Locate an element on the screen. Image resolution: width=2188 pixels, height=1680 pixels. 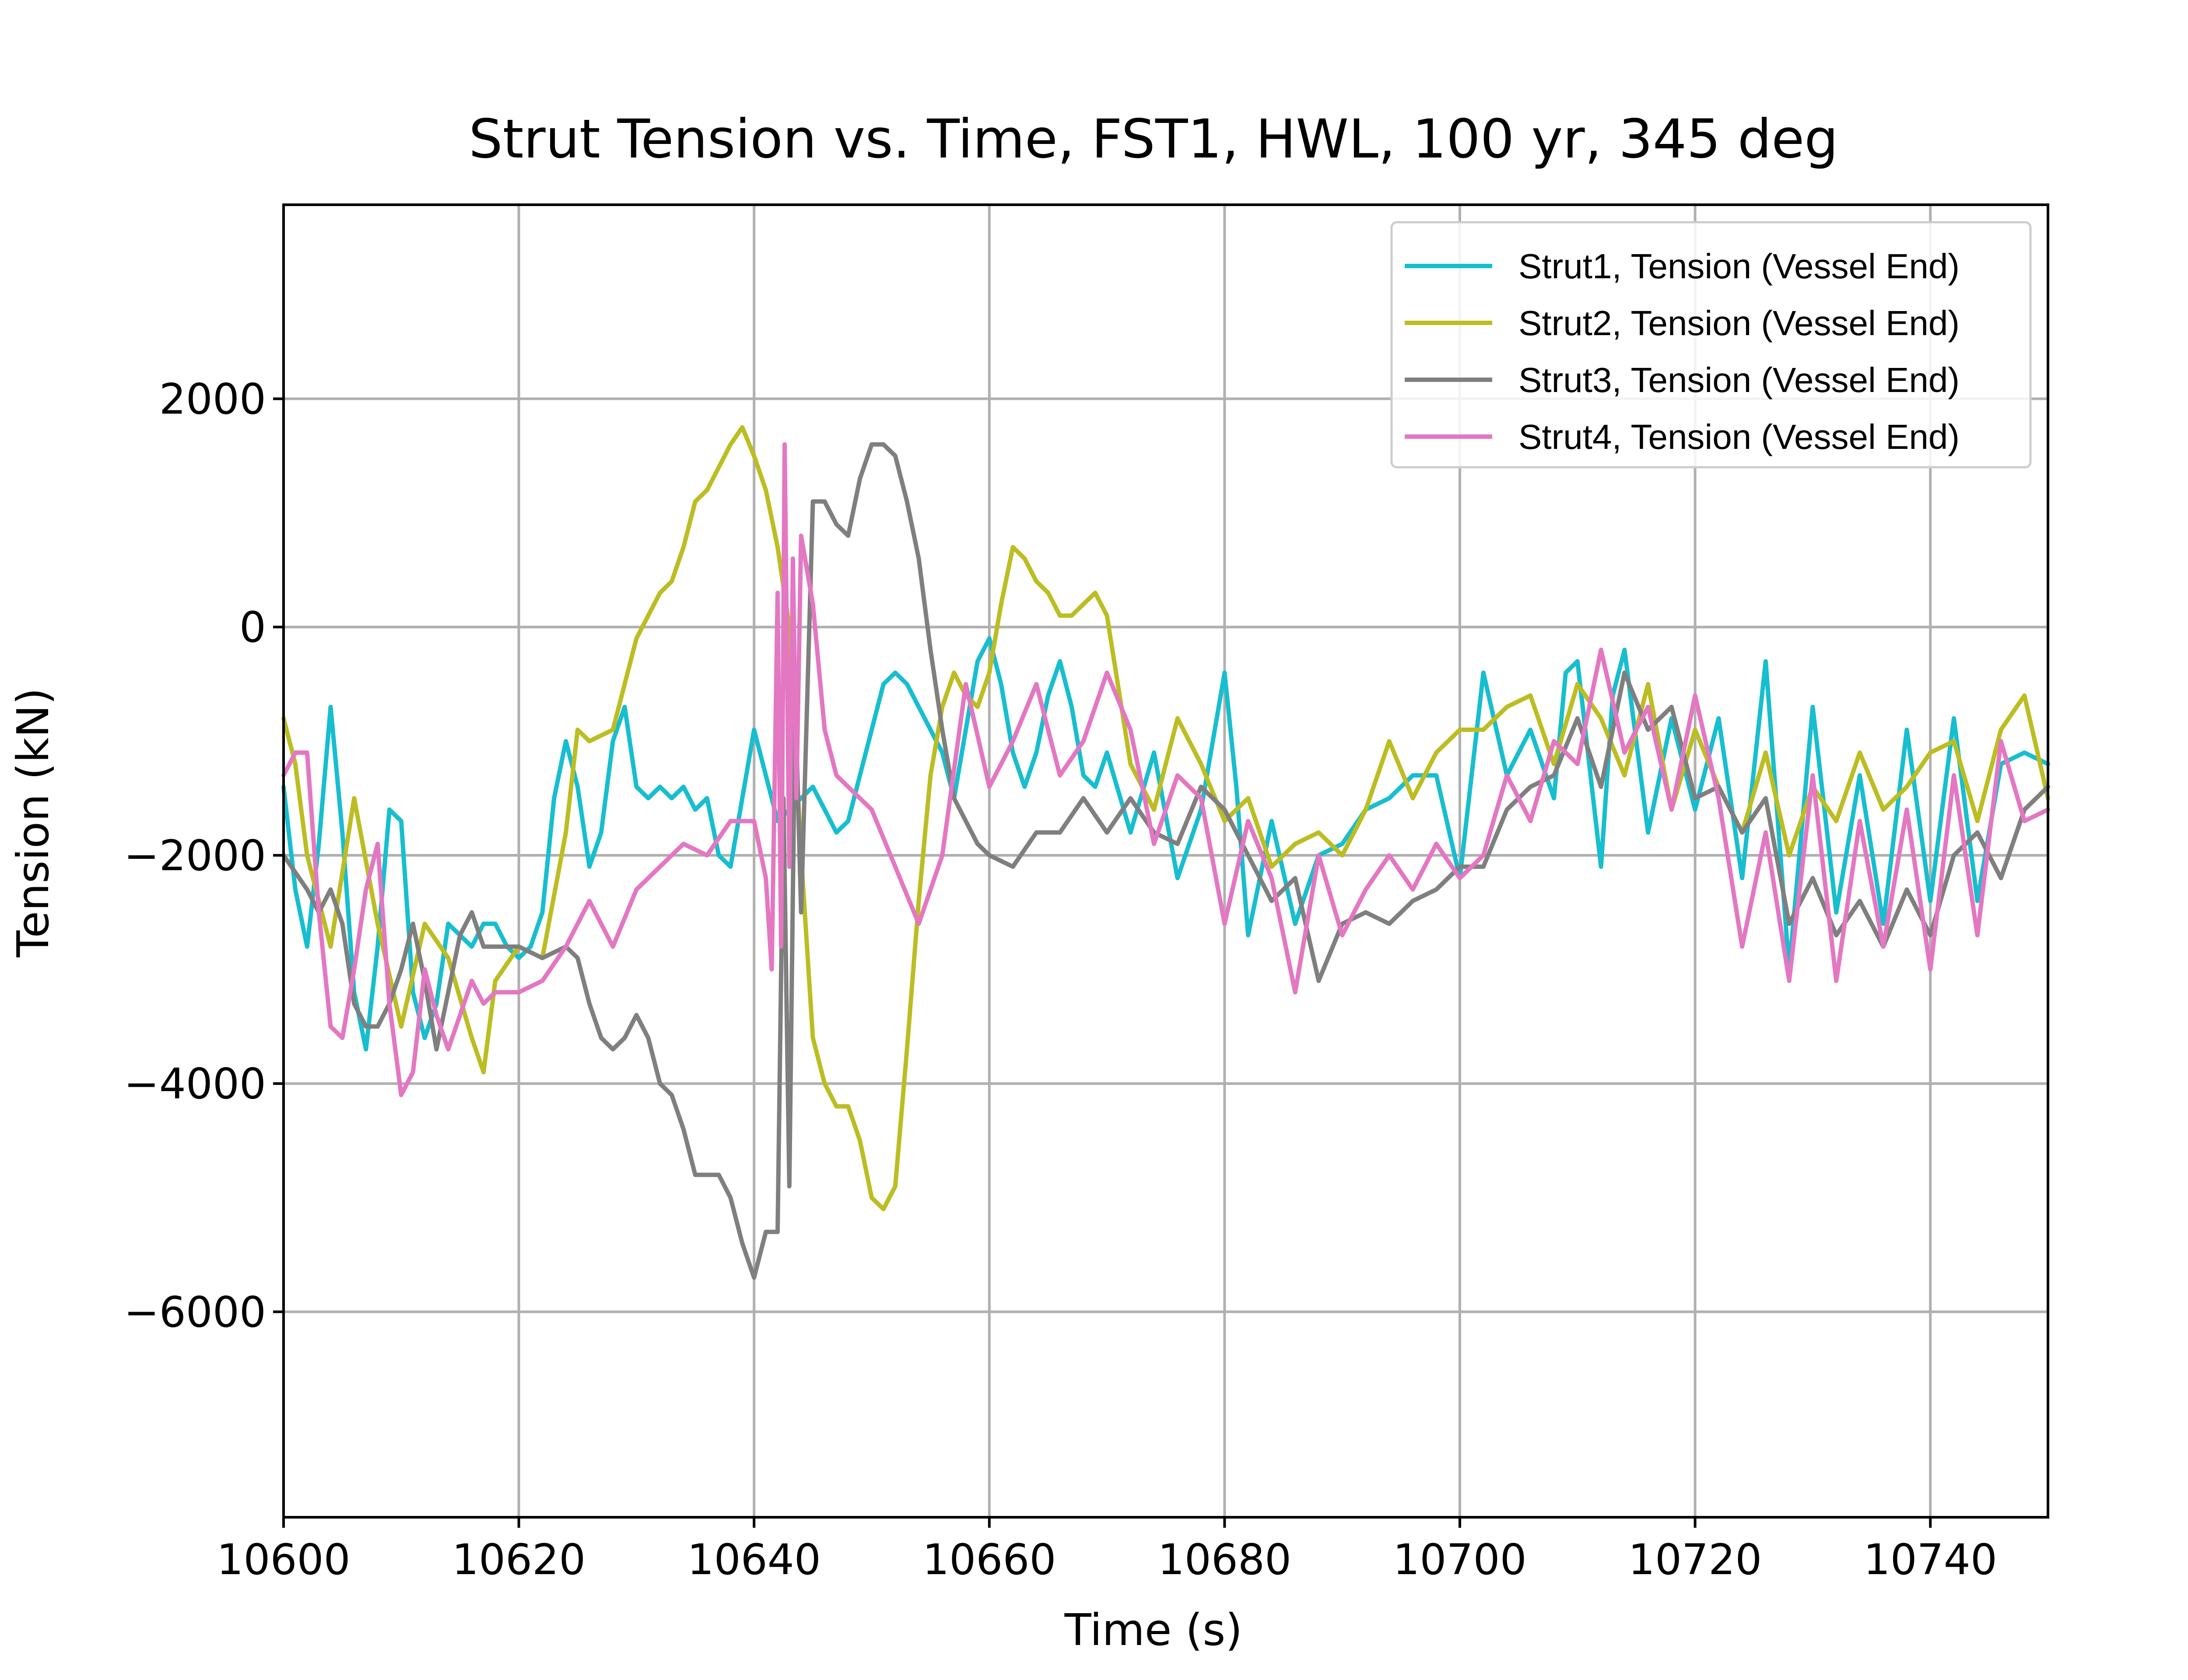
legend-box is located at coordinates (1711, 345).